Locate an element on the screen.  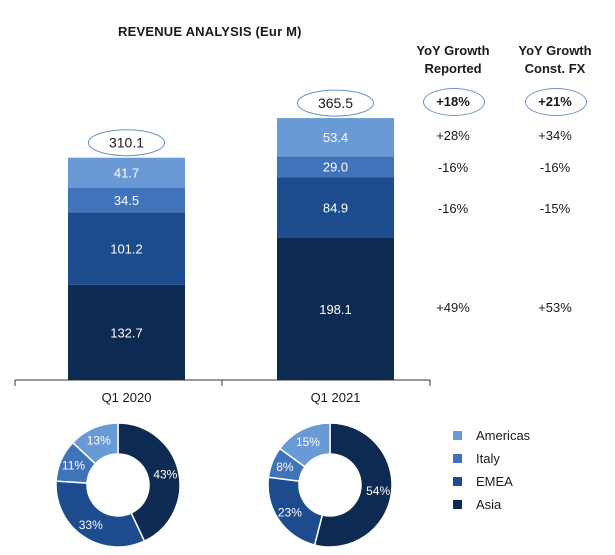
americas-growth-reported: +28% is located at coordinates (453, 135).